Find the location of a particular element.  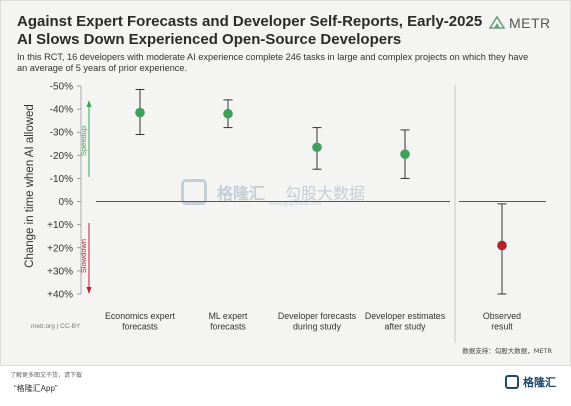

x-tick-label: during study is located at coordinates (317, 327).